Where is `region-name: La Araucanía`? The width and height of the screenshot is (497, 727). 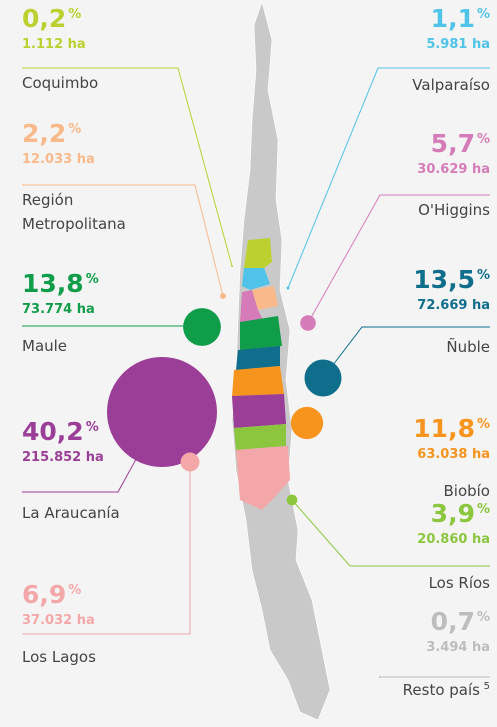
region-name: La Araucanía is located at coordinates (71, 513).